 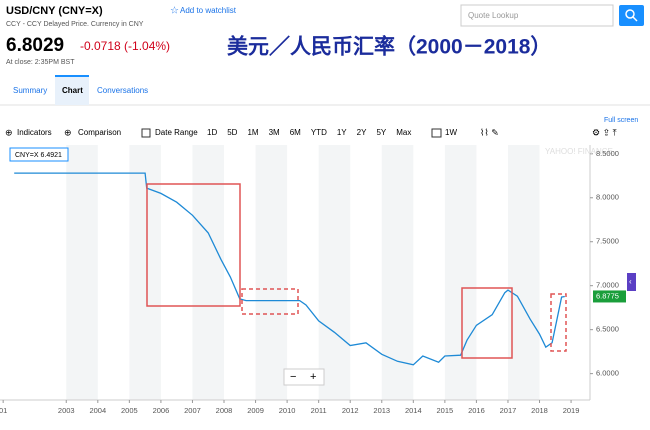 I want to click on close-time: At close: 2:35PM BST, so click(x=40, y=62).